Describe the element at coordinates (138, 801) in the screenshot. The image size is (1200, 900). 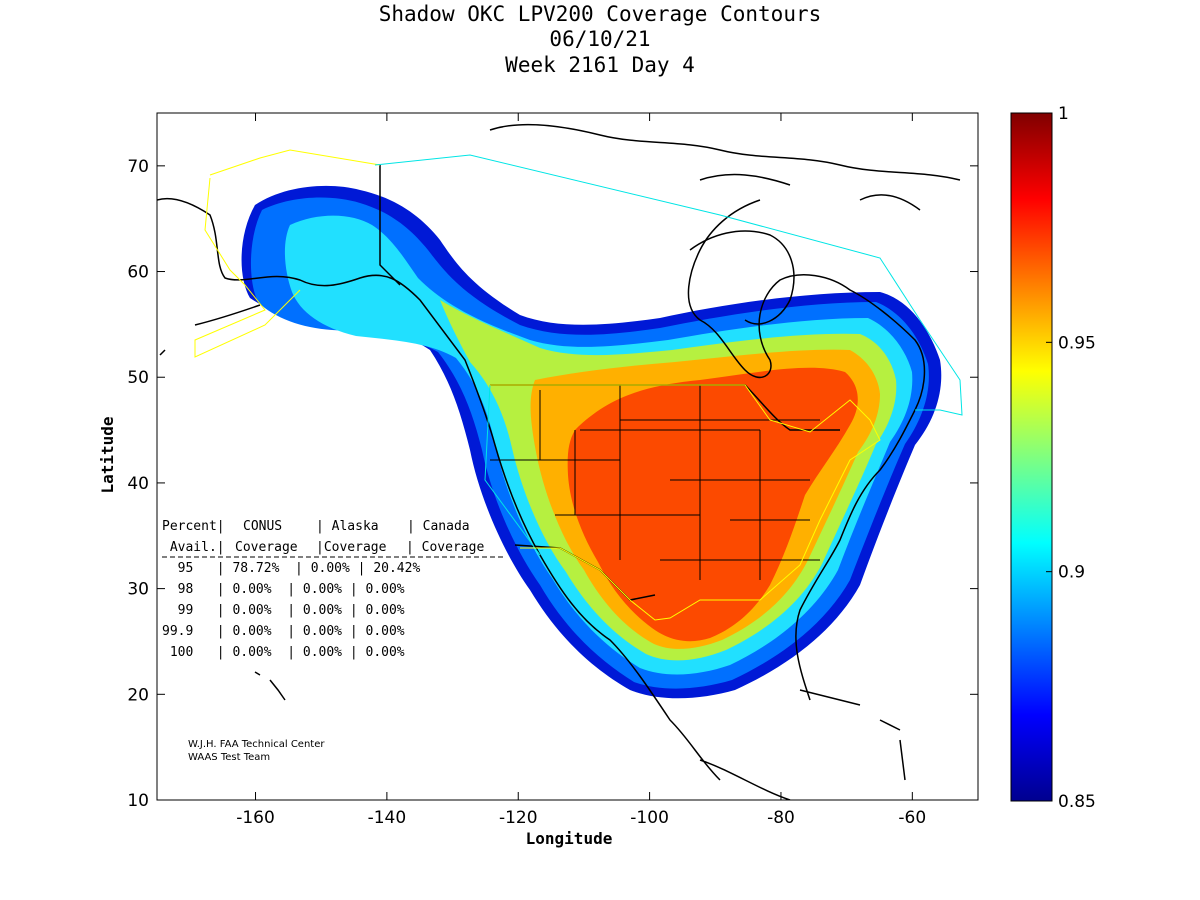
I see `y-tick-label: 10` at that location.